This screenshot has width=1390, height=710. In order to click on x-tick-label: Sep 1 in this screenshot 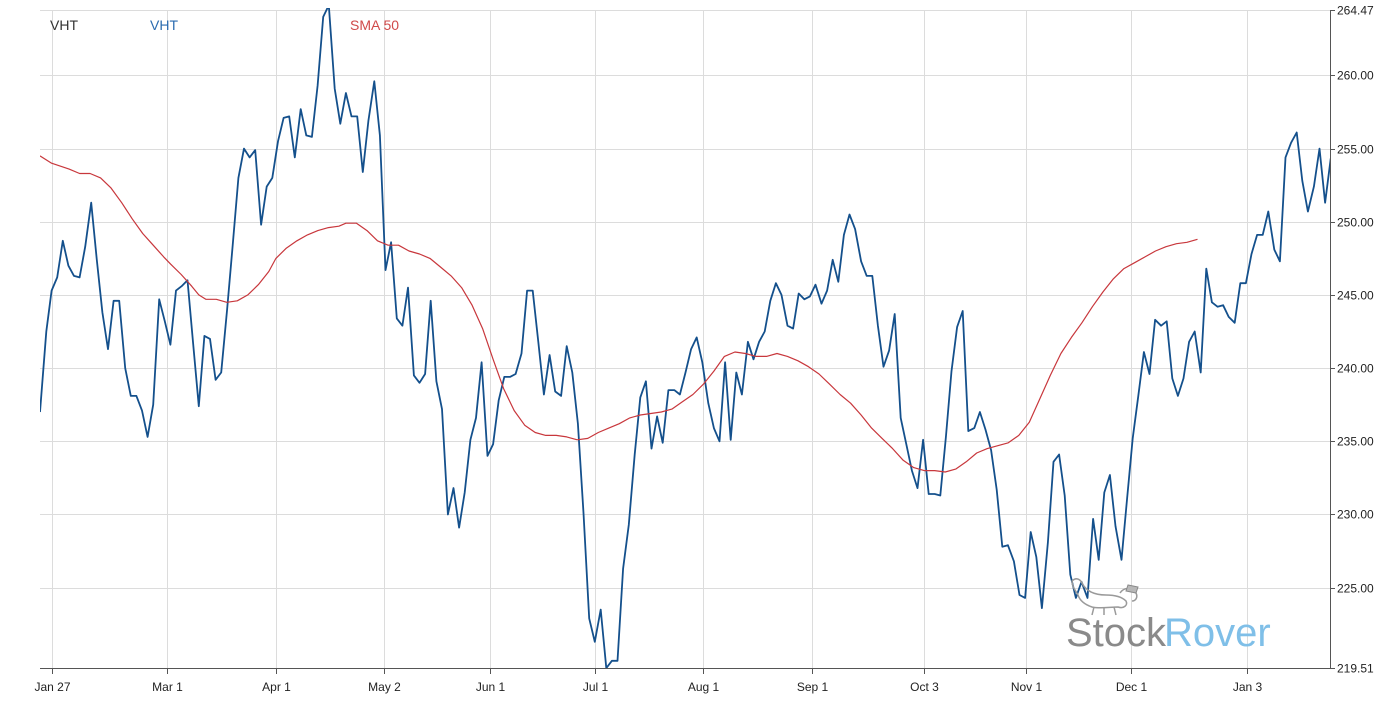, I will do `click(813, 687)`.